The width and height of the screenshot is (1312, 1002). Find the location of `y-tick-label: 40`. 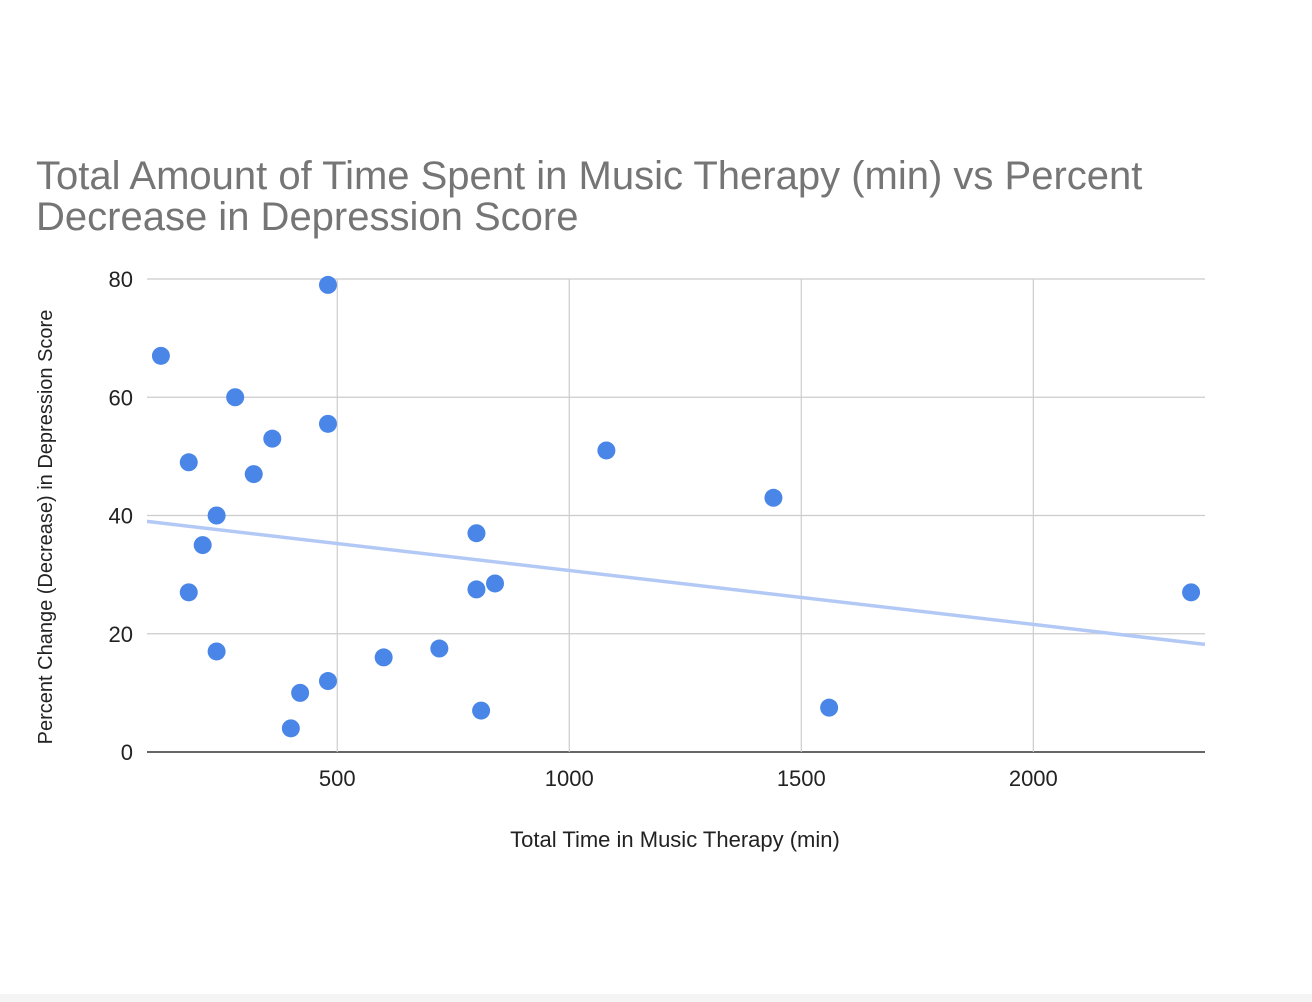

y-tick-label: 40 is located at coordinates (121, 516).